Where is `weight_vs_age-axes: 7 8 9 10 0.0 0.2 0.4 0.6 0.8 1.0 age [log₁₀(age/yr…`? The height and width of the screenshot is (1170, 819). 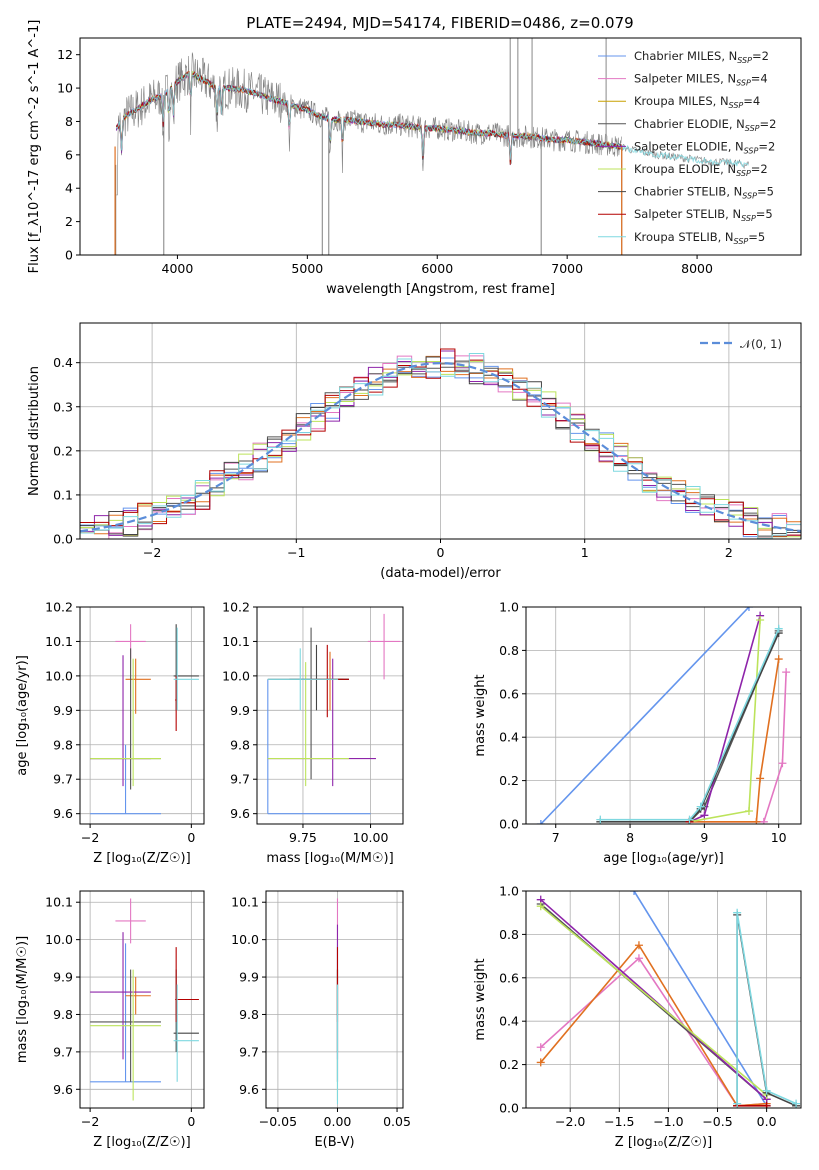 weight_vs_age-axes: 7 8 9 10 0.0 0.2 0.4 0.6 0.8 1.0 age [log₁₀(age/yr… is located at coordinates (637, 733).